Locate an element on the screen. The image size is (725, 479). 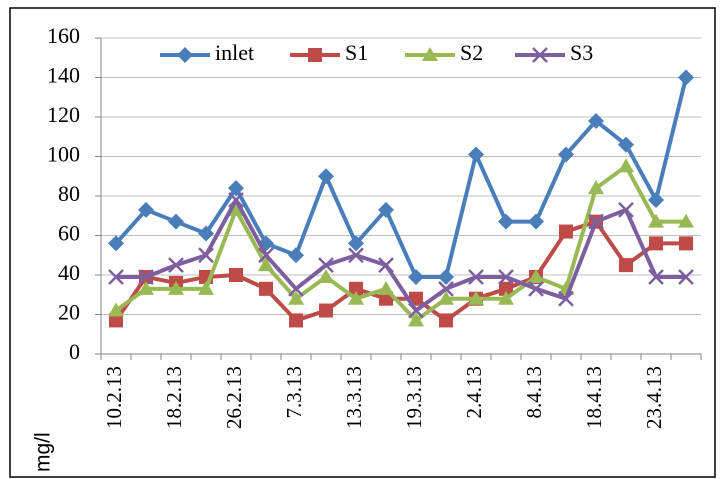
y-tick-label: 0 is located at coordinates (74, 351).